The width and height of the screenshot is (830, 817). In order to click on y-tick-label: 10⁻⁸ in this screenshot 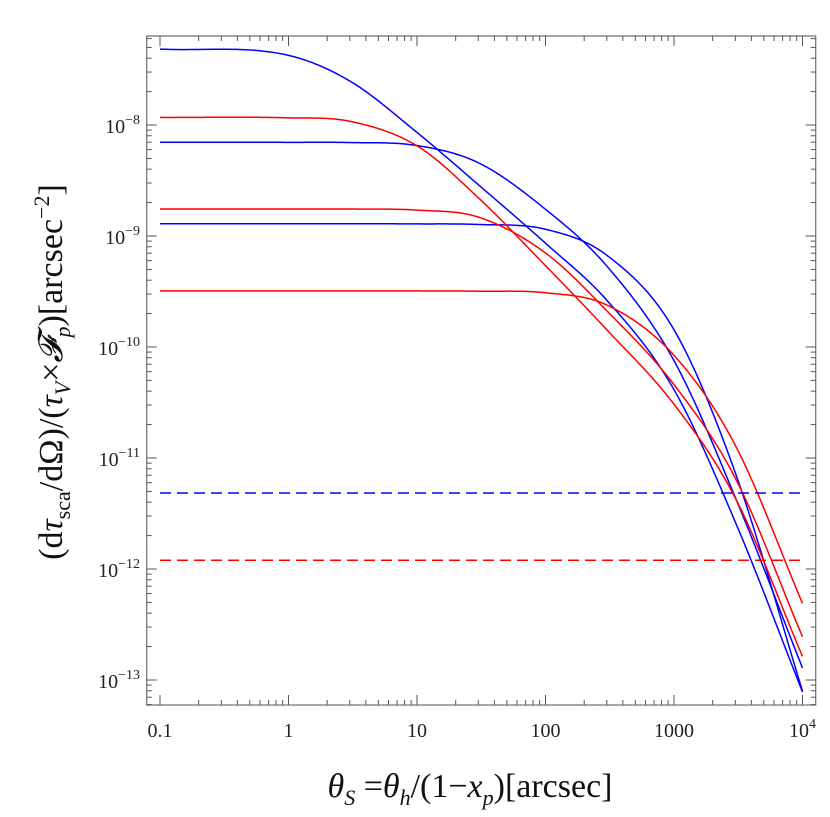, I will do `click(122, 125)`.